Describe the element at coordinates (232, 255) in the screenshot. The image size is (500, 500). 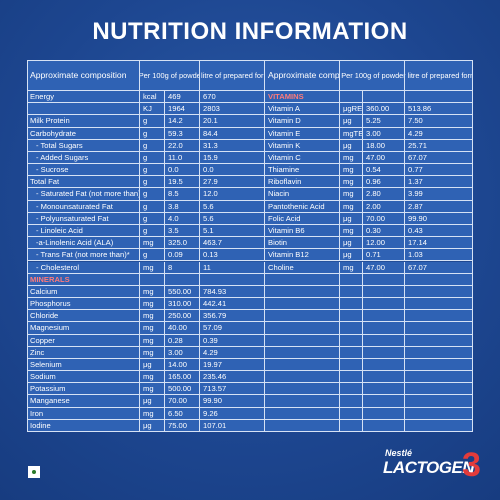
I see `amount: 0.13` at that location.